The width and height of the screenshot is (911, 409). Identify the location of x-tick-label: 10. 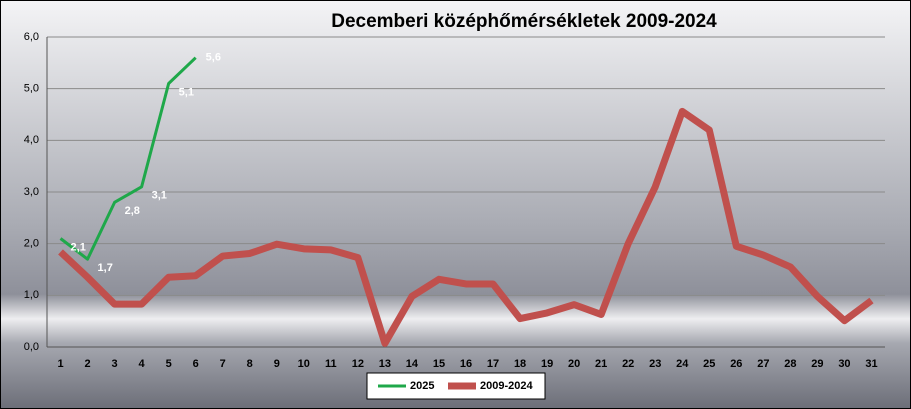
(304, 364).